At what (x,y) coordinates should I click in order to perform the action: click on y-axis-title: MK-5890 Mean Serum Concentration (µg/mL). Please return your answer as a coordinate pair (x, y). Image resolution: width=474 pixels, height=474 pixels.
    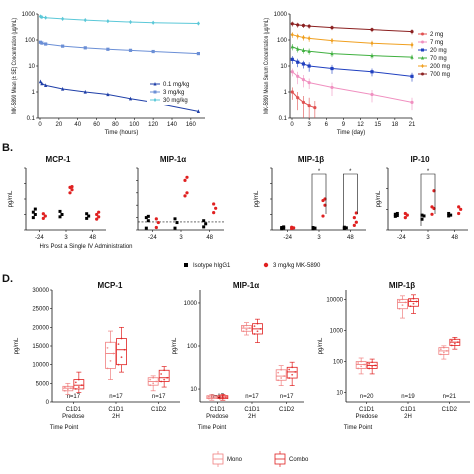
    Looking at the image, I should click on (267, 66).